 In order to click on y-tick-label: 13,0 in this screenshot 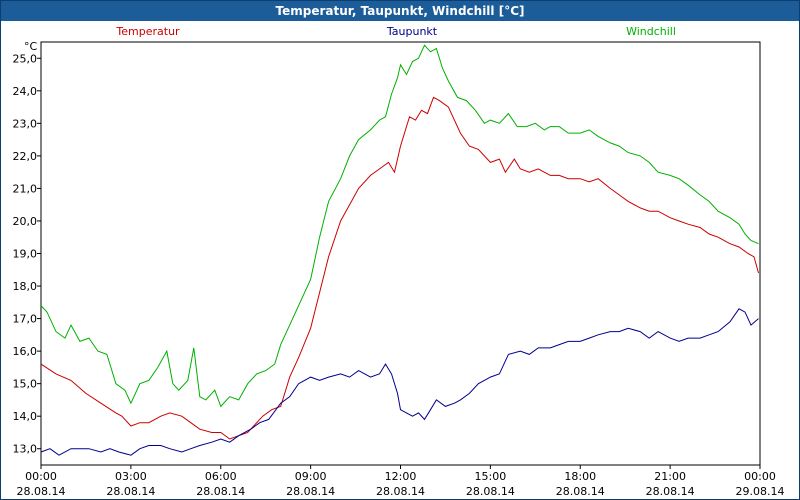, I will do `click(25, 449)`.